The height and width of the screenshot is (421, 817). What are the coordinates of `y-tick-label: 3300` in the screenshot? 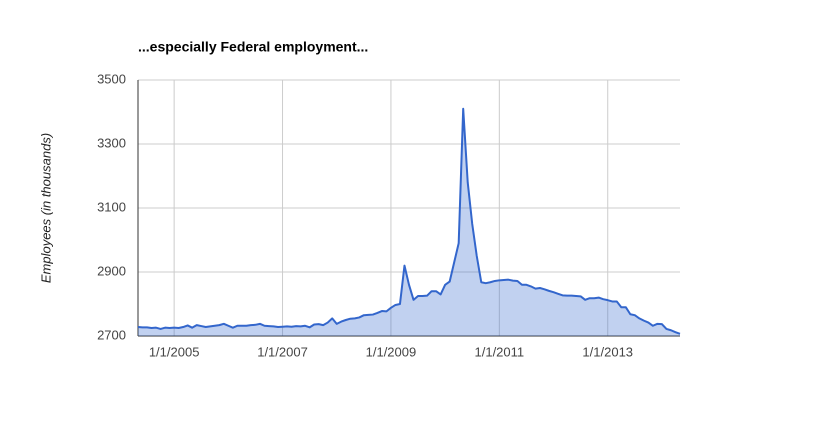 It's located at (111, 142).